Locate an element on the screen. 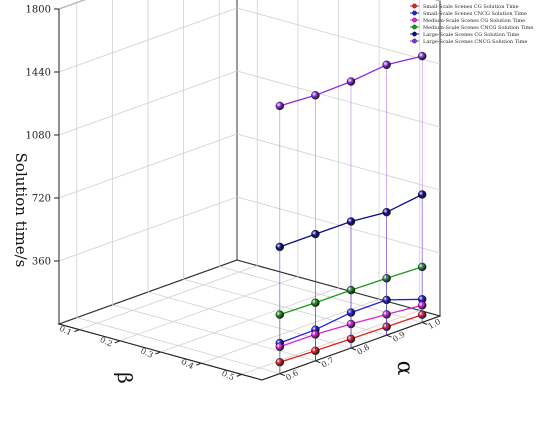  legend-label: Small-Scale Scenes CG Solution Time is located at coordinates (471, 7).